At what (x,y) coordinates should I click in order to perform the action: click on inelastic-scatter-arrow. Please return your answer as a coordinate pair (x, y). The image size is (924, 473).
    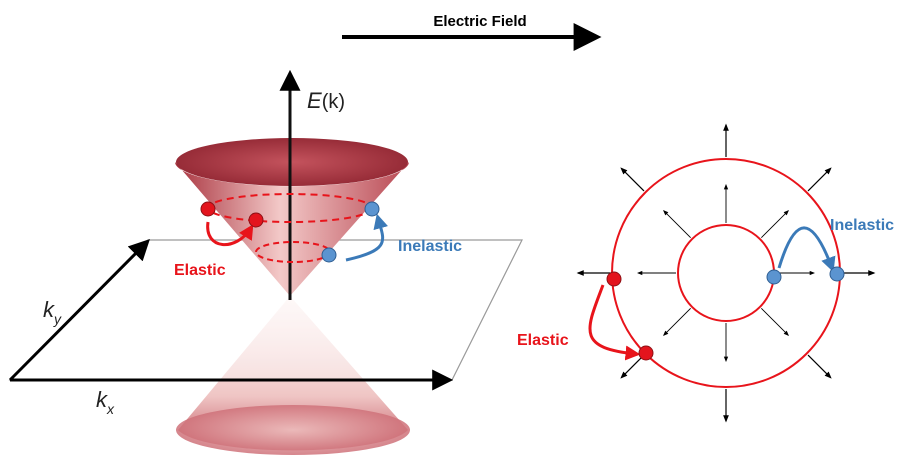
    Looking at the image, I should click on (367, 237).